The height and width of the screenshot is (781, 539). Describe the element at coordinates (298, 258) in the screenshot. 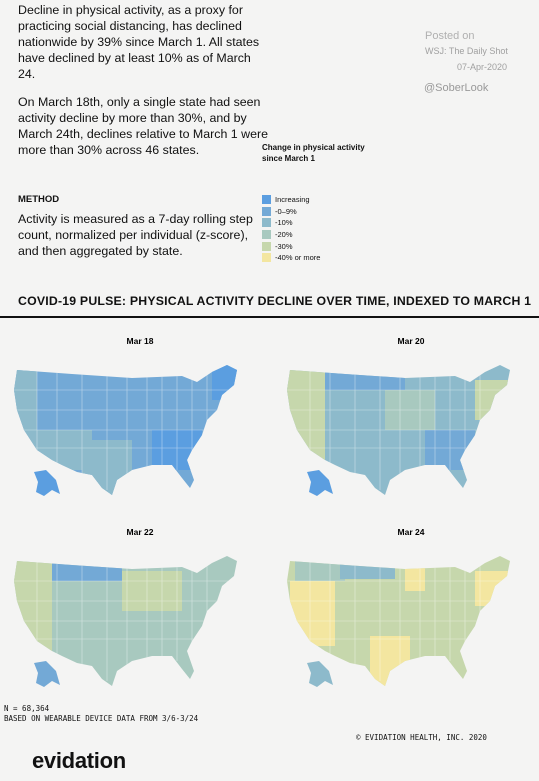

I see `legend-label: -40% or more` at that location.